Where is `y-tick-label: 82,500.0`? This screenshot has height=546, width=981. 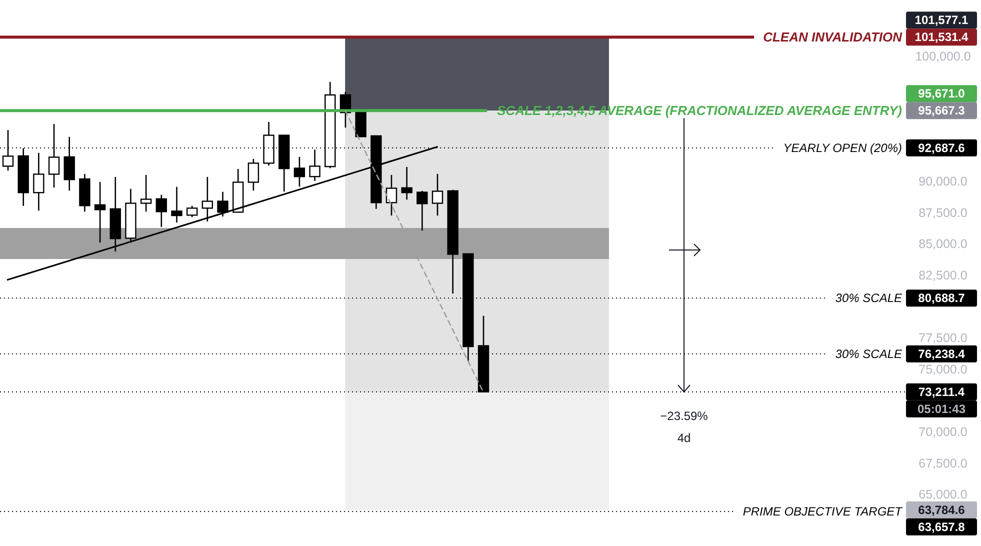
y-tick-label: 82,500.0 is located at coordinates (943, 275).